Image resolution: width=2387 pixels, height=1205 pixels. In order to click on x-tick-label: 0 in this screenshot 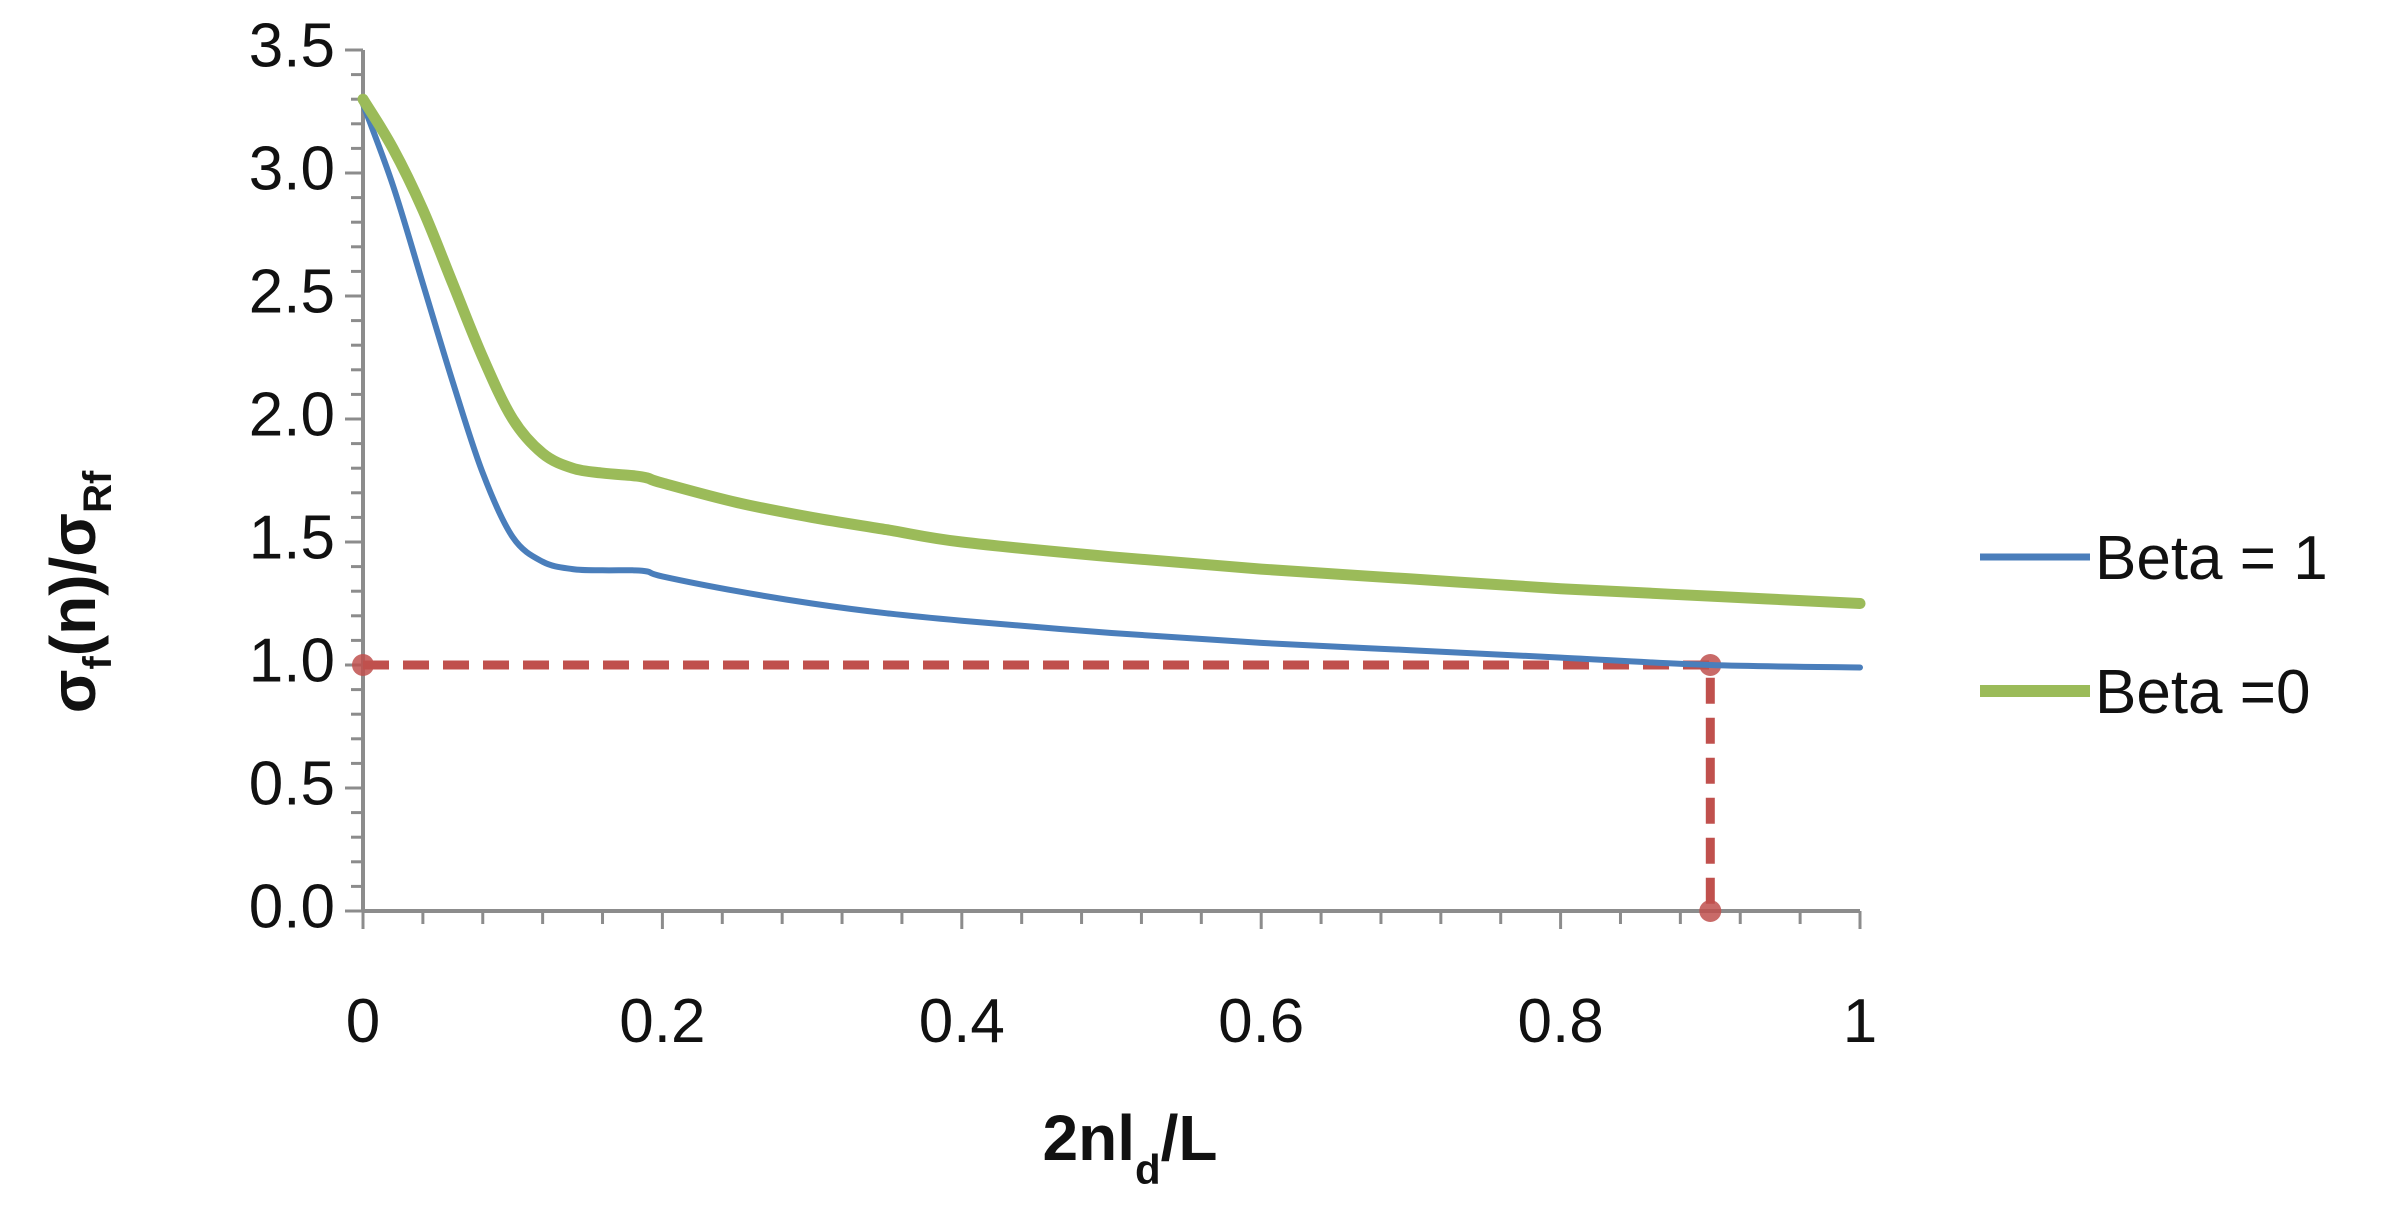, I will do `click(363, 1021)`.